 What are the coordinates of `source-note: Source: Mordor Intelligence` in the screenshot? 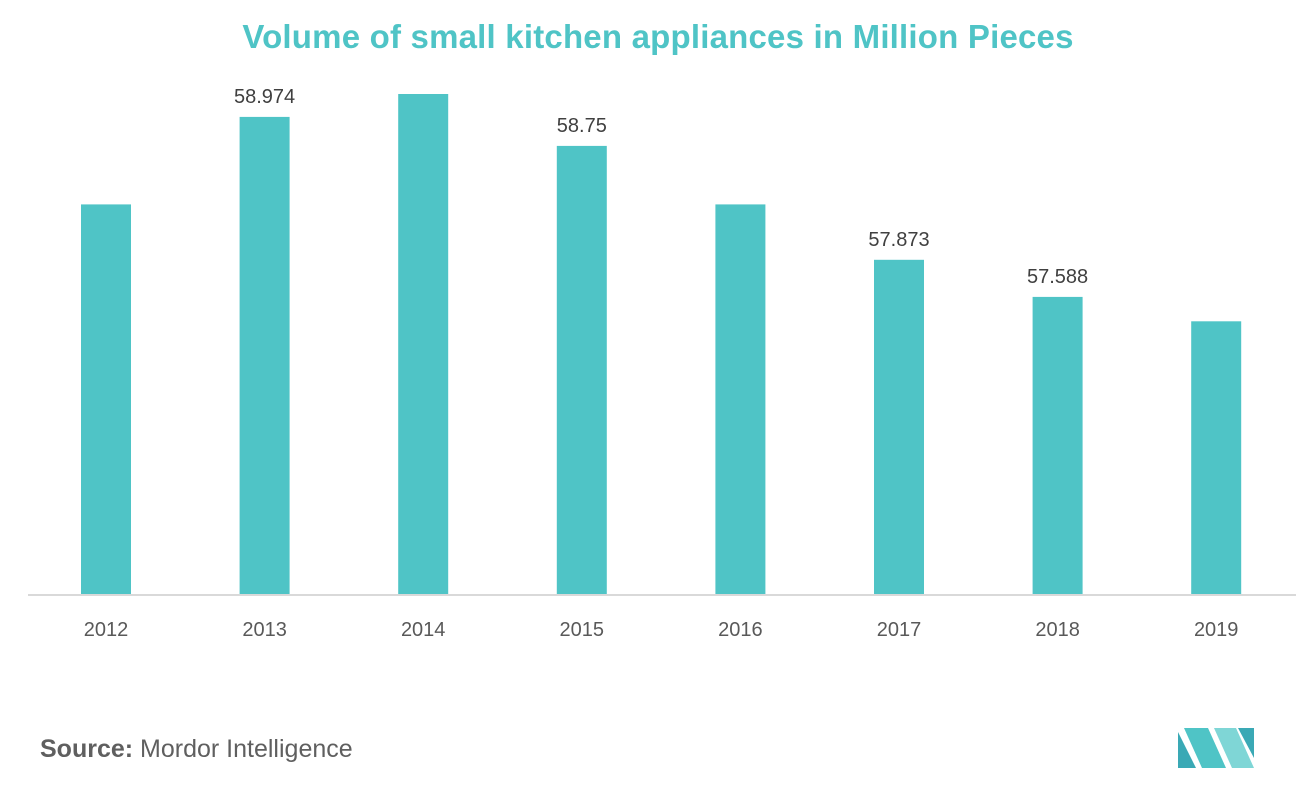 It's located at (196, 749).